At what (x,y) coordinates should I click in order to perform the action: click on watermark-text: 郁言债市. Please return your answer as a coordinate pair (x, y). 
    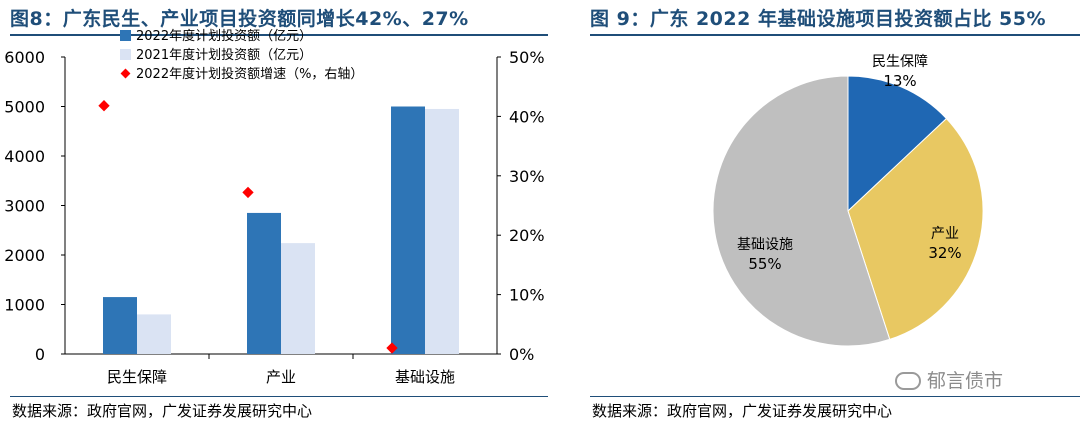
    Looking at the image, I should click on (965, 381).